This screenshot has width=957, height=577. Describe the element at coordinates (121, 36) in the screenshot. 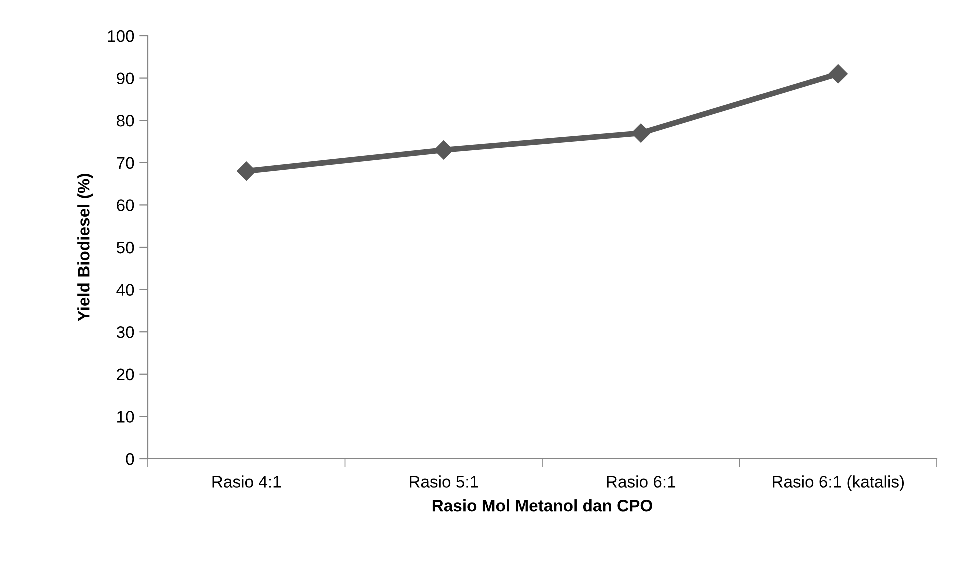

I see `y-tick-label: 100` at that location.